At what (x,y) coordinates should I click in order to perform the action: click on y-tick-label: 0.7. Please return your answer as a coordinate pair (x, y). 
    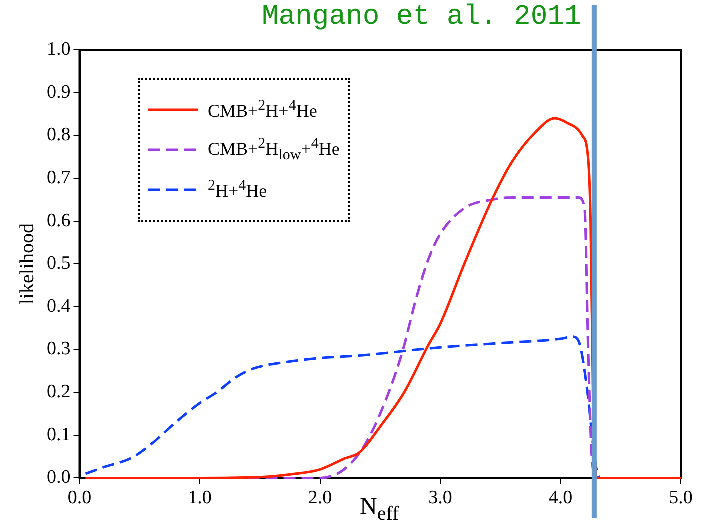
    Looking at the image, I should click on (59, 177).